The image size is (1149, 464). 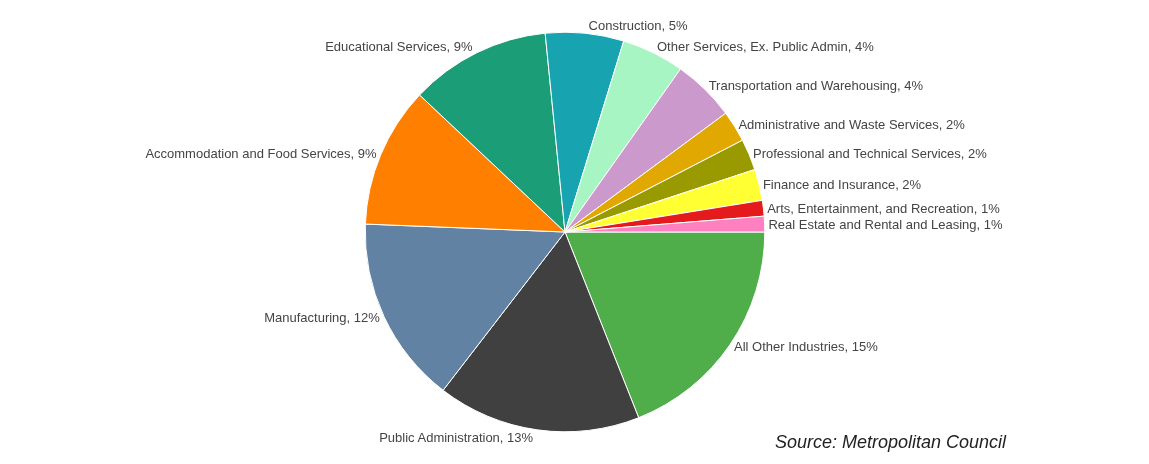 I want to click on slice-label: Public Administration, 13%, so click(x=456, y=437).